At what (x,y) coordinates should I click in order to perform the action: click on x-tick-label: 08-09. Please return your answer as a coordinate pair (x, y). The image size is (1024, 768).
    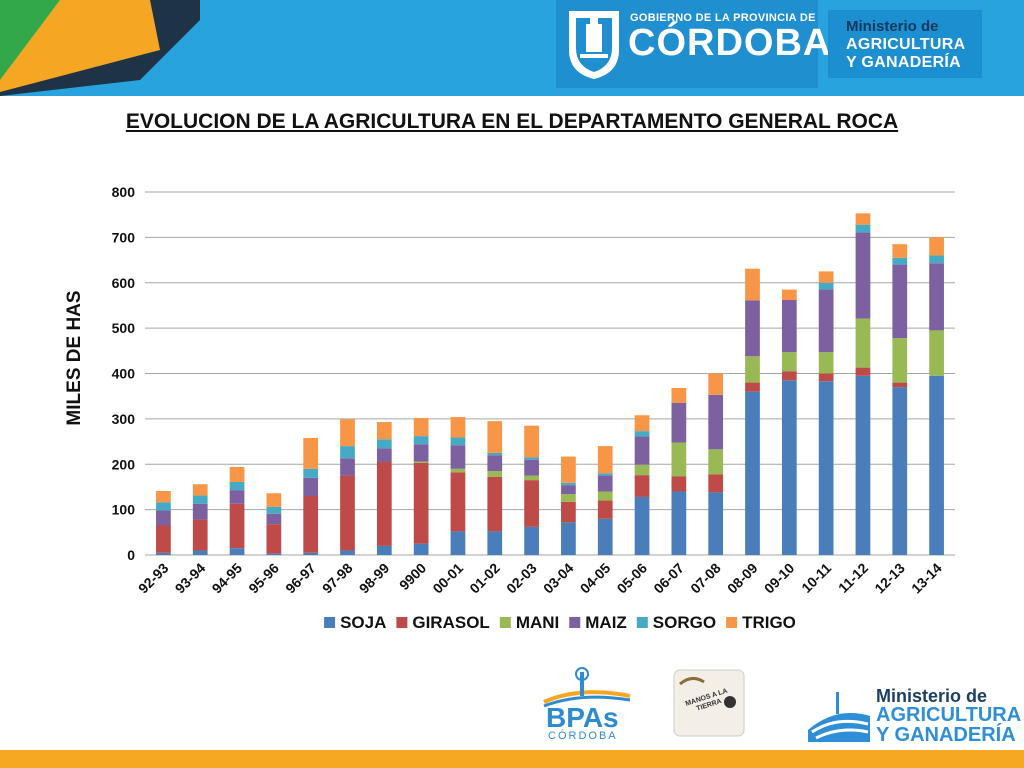
    Looking at the image, I should click on (742, 578).